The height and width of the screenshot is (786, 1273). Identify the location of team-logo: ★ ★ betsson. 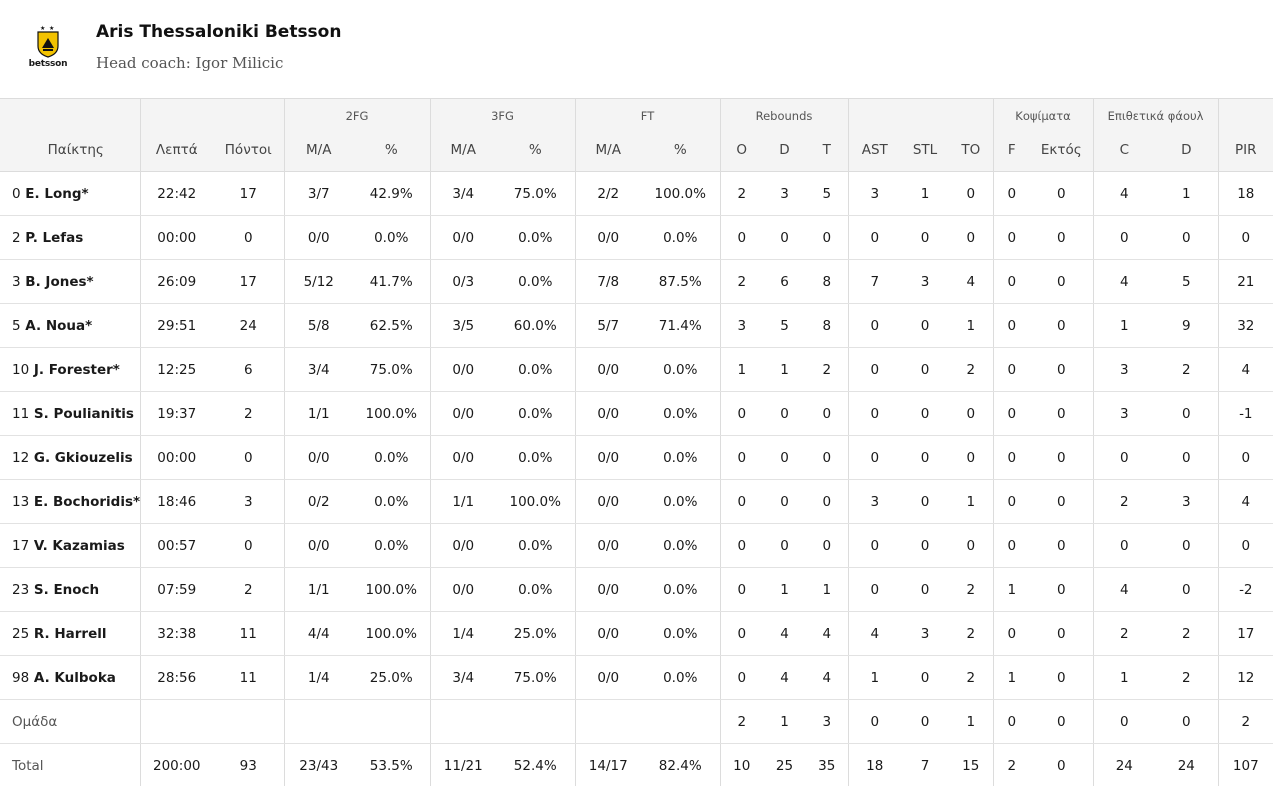
(48, 48).